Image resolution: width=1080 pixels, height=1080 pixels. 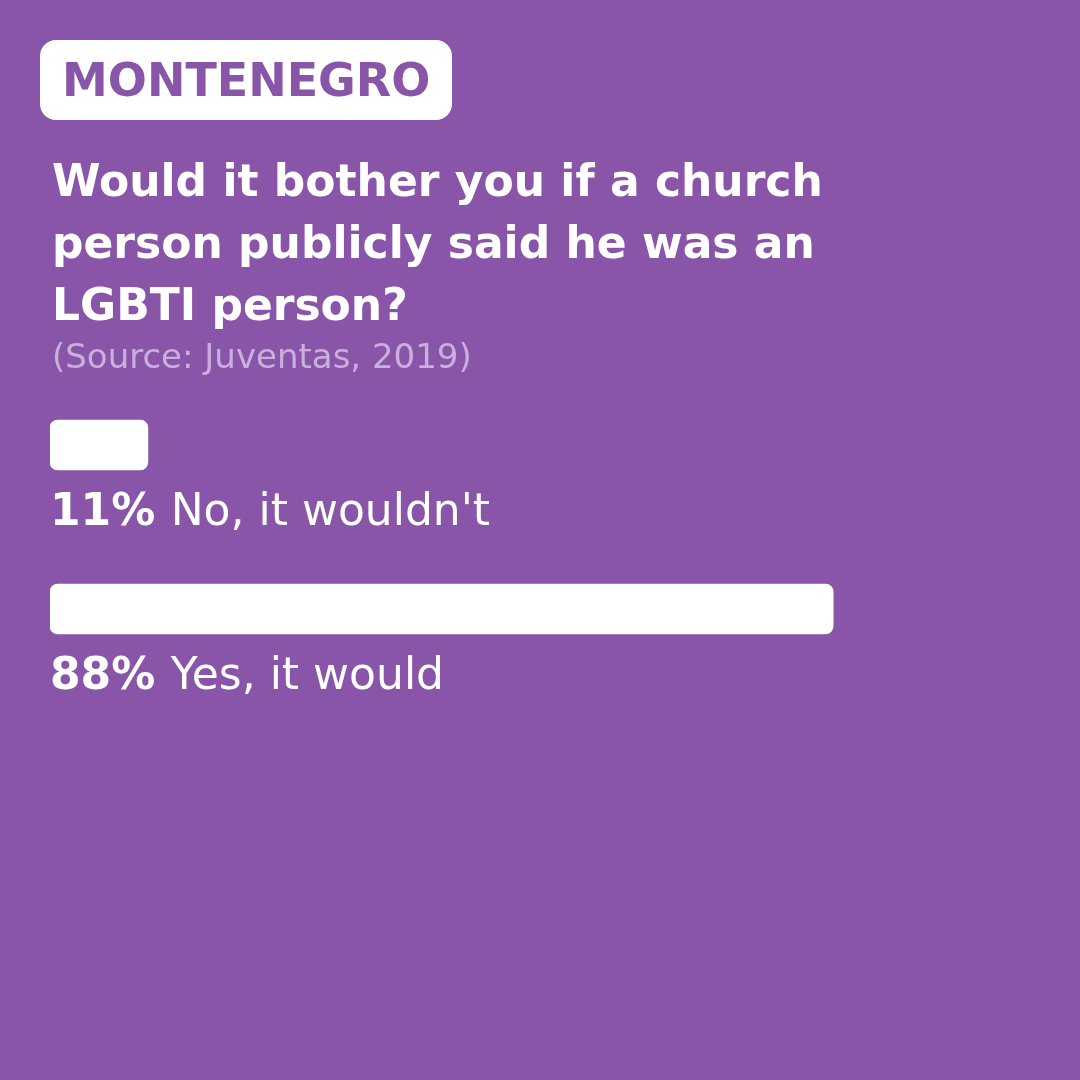 What do you see at coordinates (438, 243) in the screenshot?
I see `chart-title: Would it bother you if a church person publicly said he was an LGBTI person?` at bounding box center [438, 243].